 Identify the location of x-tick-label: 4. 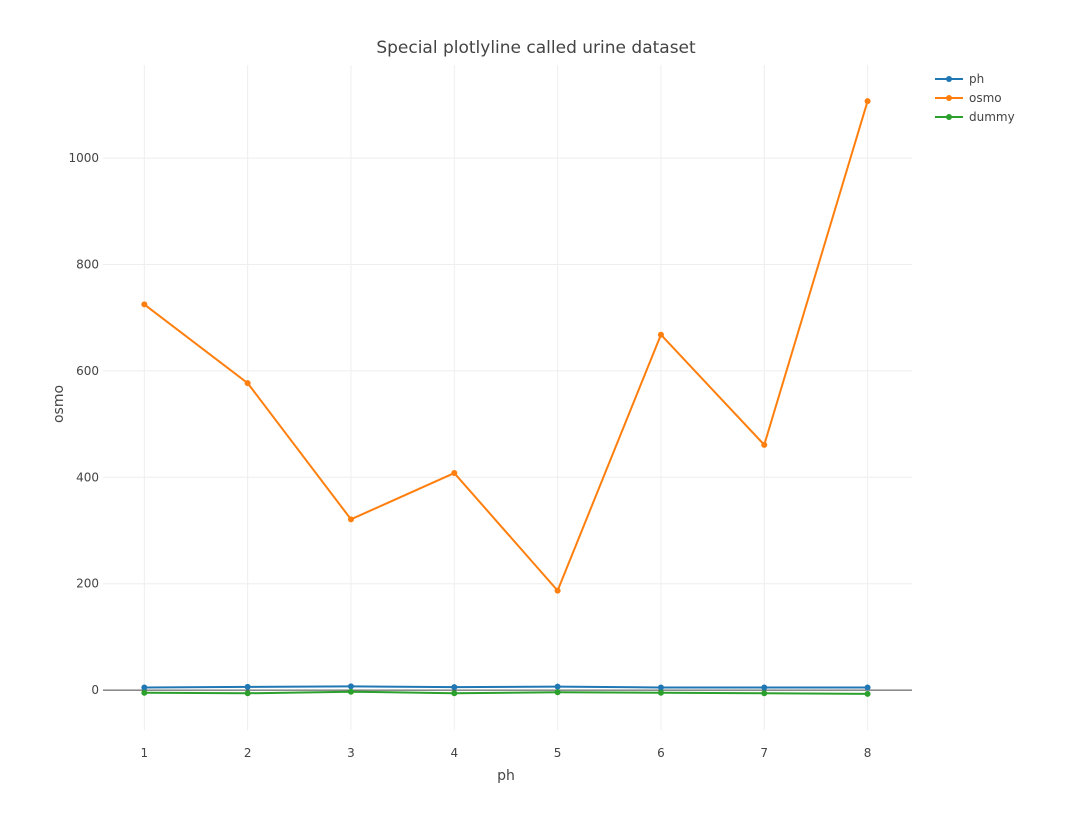
(454, 753).